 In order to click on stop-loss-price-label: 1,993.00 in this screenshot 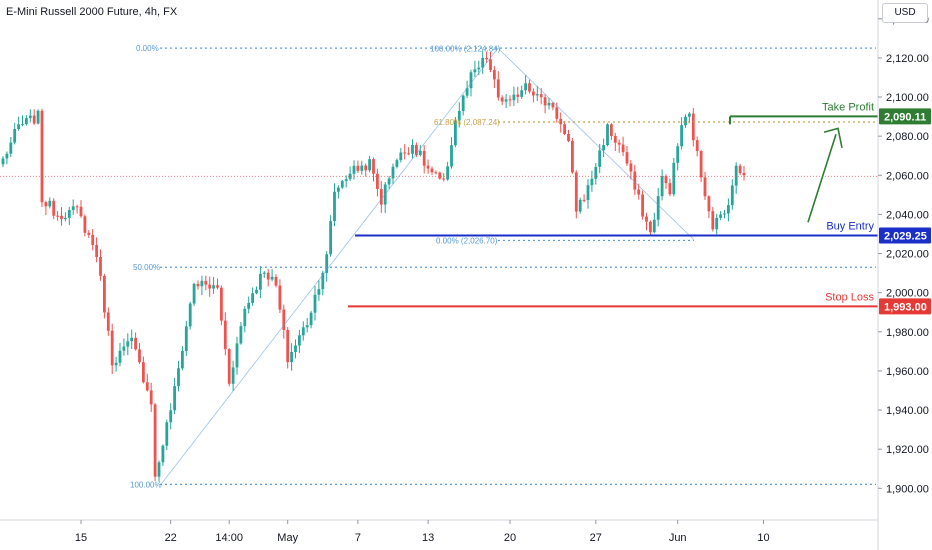, I will do `click(905, 307)`.